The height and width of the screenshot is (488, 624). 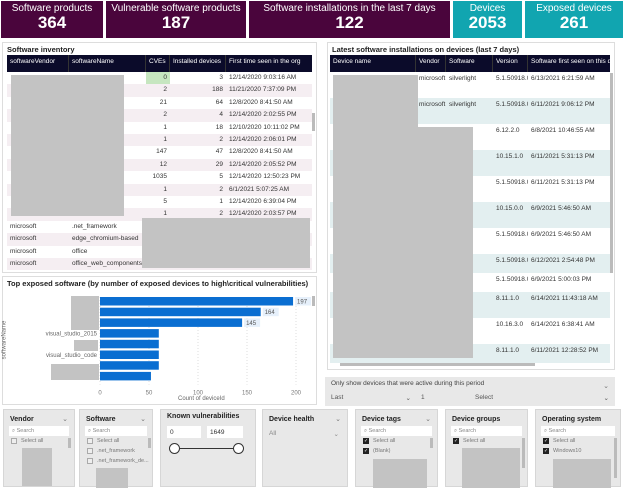 What do you see at coordinates (487, 19) in the screenshot?
I see `card-devices: Devices 2053` at bounding box center [487, 19].